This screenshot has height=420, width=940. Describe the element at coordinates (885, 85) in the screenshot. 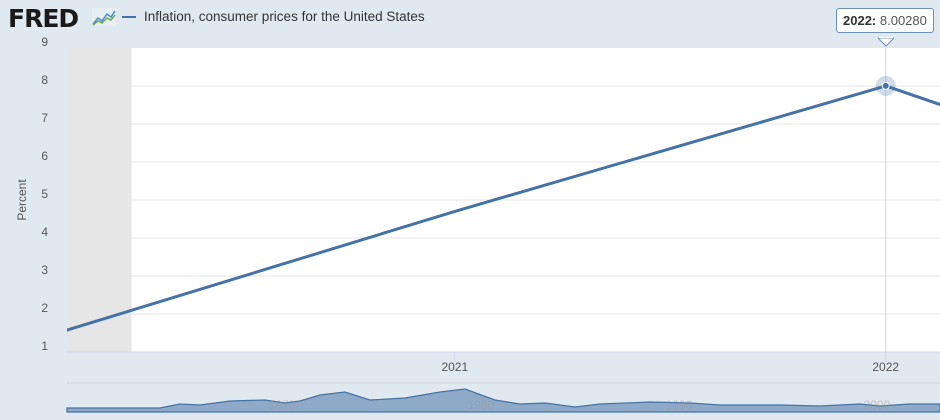

I see `data-point-2022` at that location.